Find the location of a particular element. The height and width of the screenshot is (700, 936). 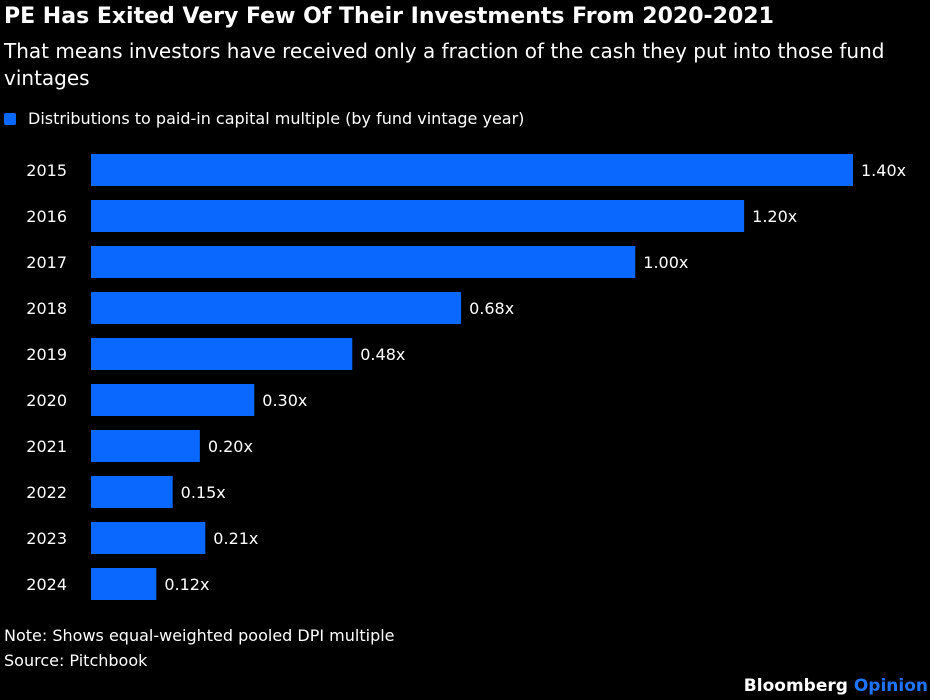

data-label: 0.68x is located at coordinates (491, 308).